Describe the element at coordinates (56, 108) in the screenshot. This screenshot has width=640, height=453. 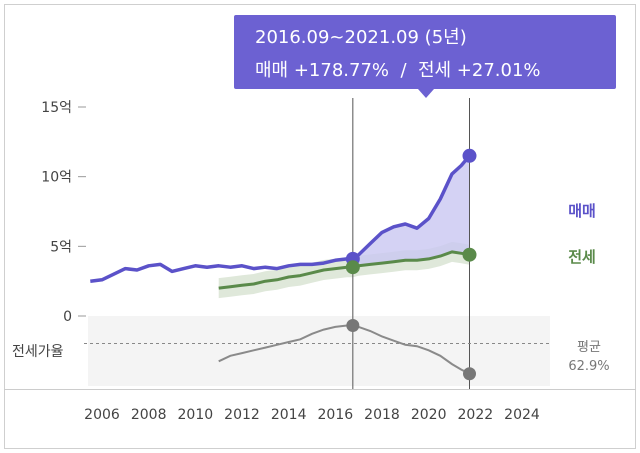
I see `y-tick-label: 15억` at that location.